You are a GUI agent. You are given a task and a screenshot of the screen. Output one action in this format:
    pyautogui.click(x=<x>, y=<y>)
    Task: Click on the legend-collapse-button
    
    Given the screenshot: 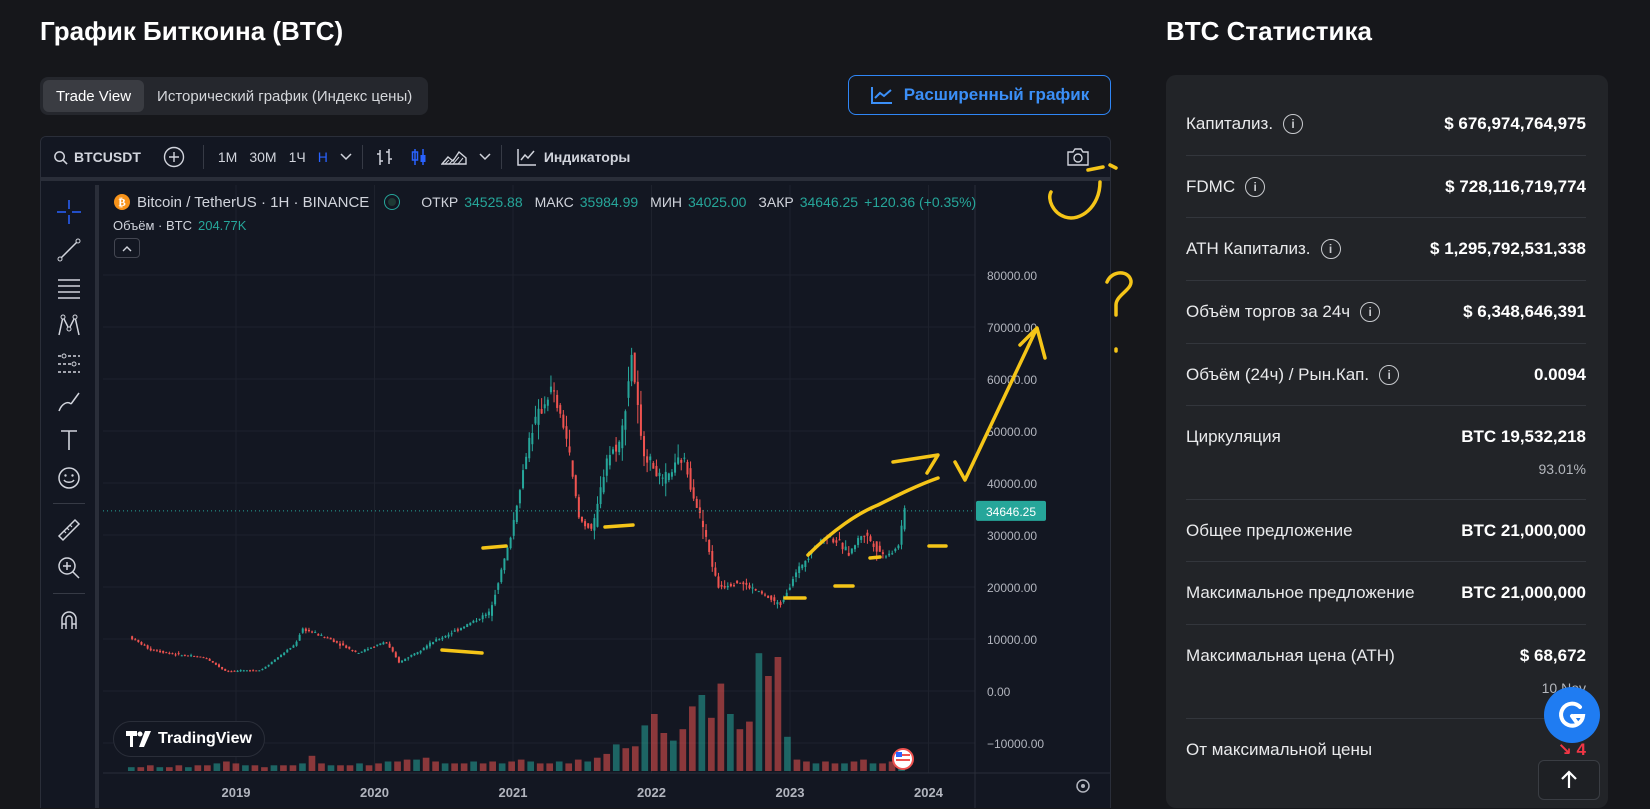 What is the action you would take?
    pyautogui.click(x=127, y=248)
    